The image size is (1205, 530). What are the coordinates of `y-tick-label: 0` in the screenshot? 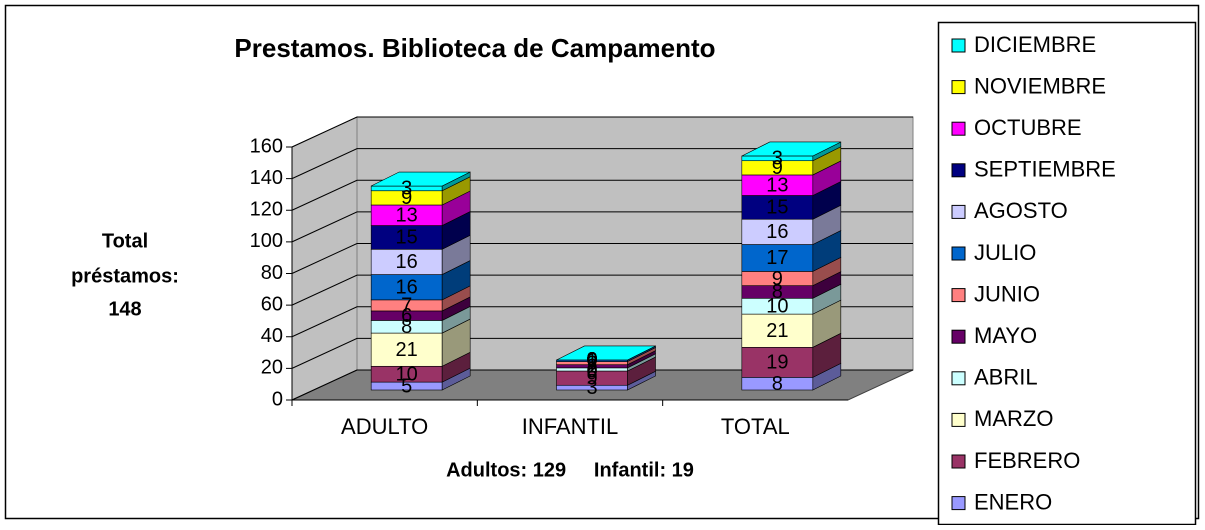 It's located at (277, 399).